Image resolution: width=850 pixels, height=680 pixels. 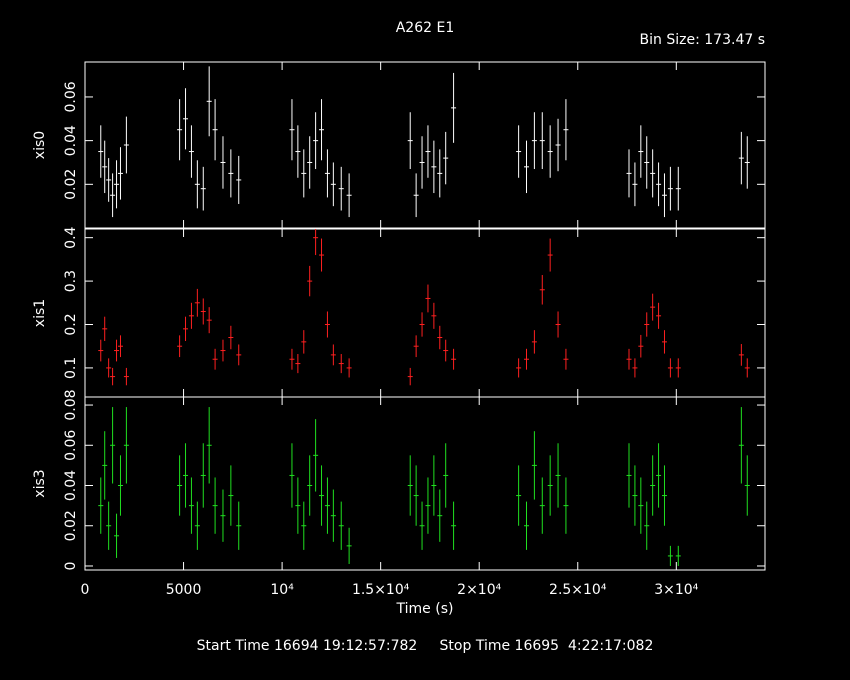 I want to click on x-tick-label: 10⁴, so click(x=282, y=590).